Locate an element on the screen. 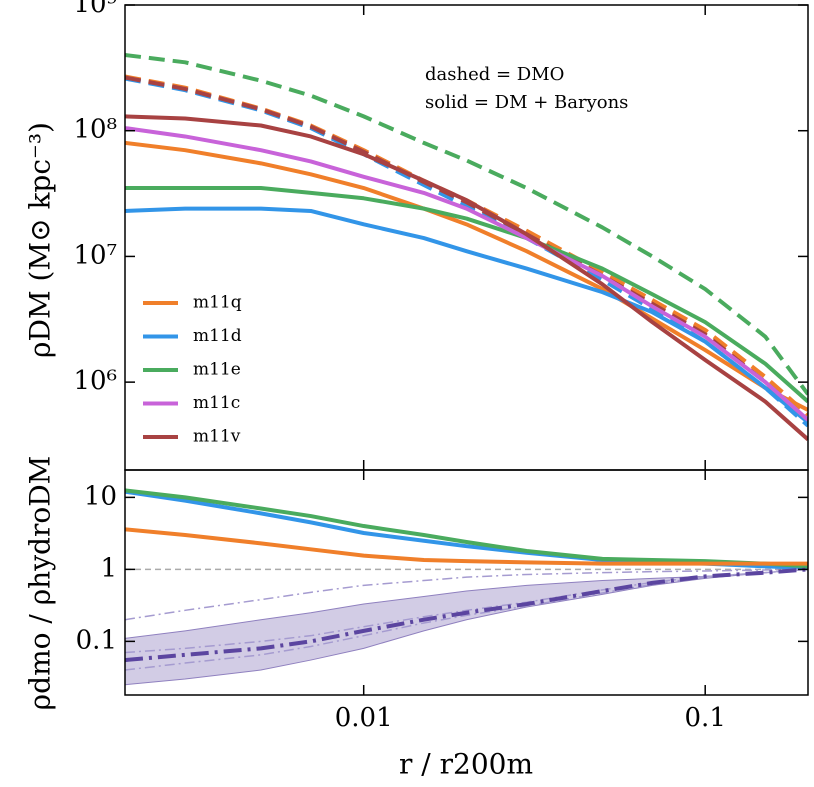 The height and width of the screenshot is (787, 814). y-tick-label: 0.1 is located at coordinates (96, 640).